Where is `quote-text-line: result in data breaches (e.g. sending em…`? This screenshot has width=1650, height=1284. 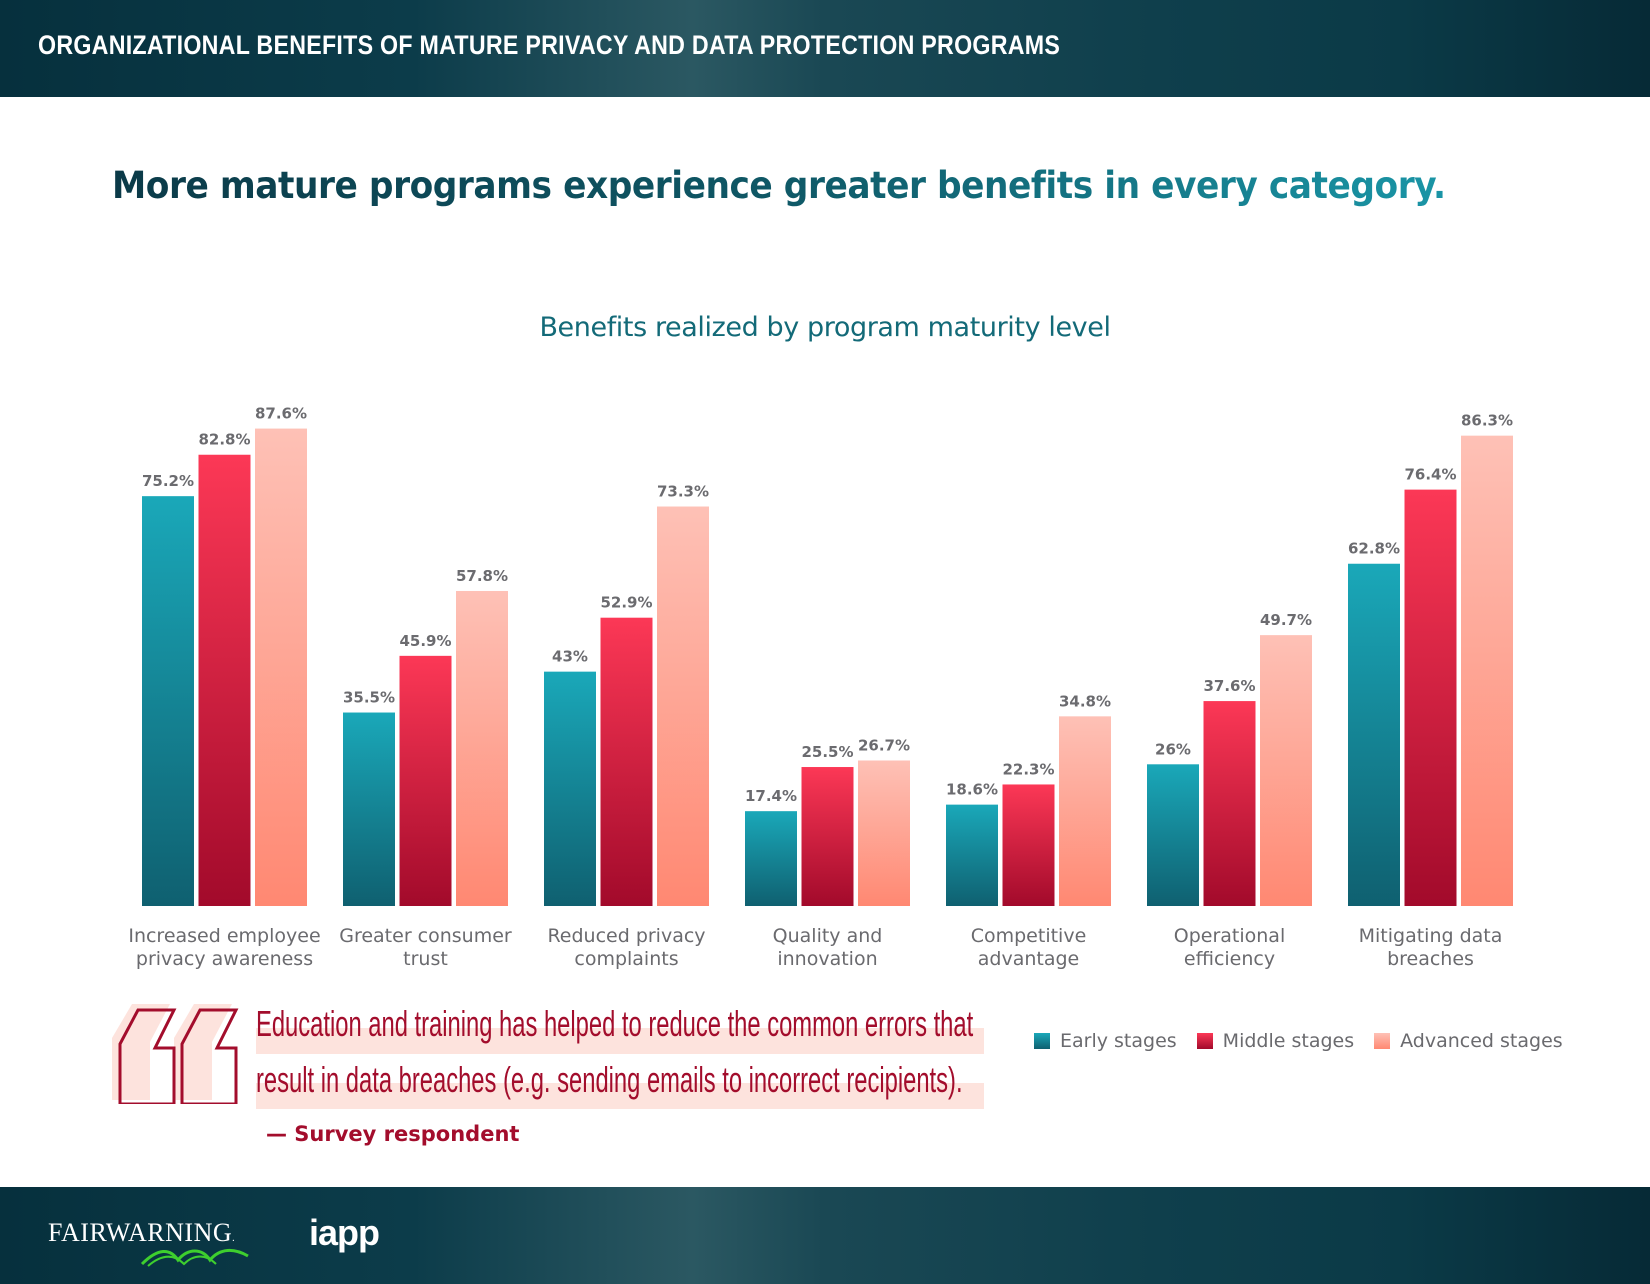
quote-text-line: result in data breaches (e.g. sending em… is located at coordinates (609, 1079).